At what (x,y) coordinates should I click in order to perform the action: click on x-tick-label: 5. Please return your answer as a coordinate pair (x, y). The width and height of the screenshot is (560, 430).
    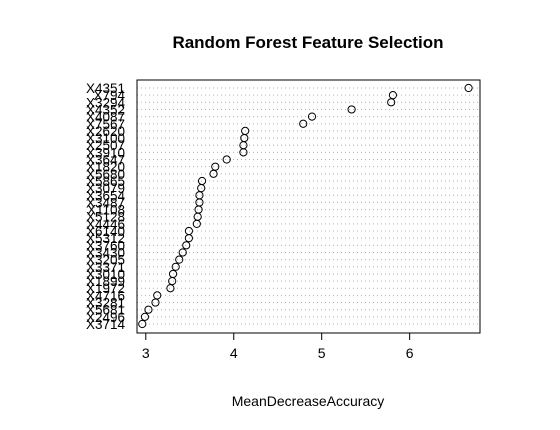
    Looking at the image, I should click on (322, 353).